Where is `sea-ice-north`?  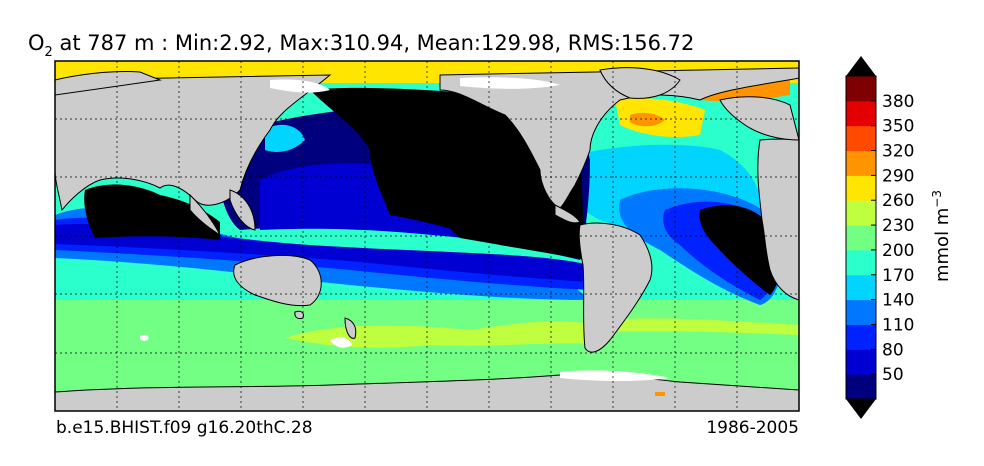
sea-ice-north is located at coordinates (300, 86).